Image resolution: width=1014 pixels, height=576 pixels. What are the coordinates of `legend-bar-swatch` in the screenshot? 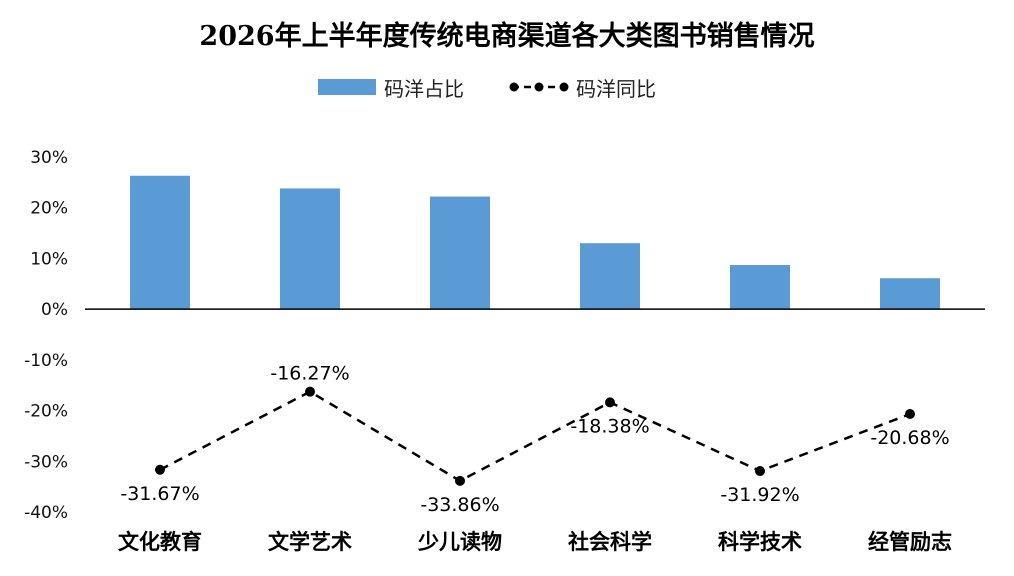 It's located at (347, 87).